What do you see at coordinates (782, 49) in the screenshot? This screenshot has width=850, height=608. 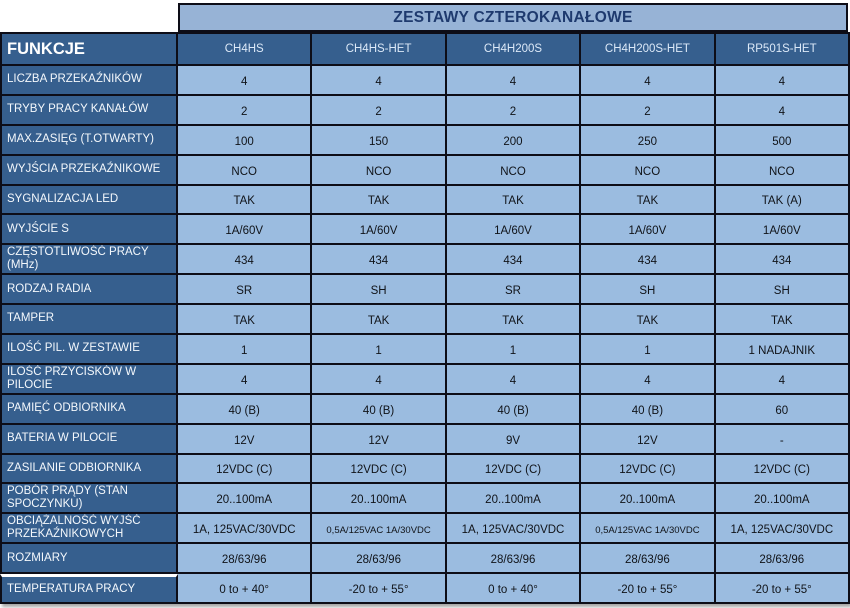 I see `column-header: RP501S-HET` at bounding box center [782, 49].